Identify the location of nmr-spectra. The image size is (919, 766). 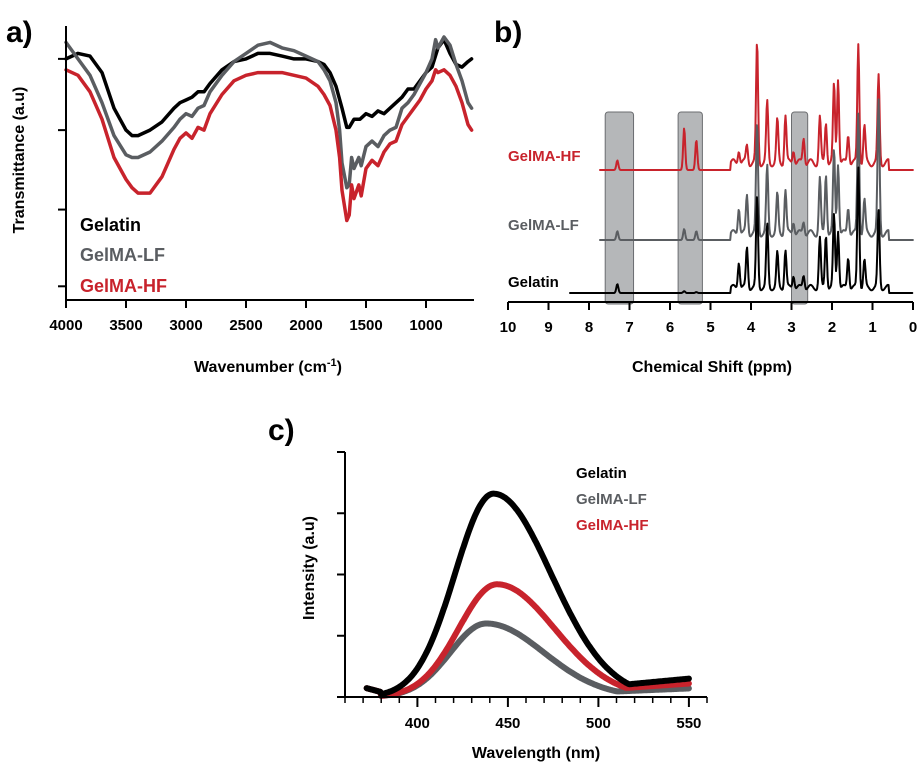
(741, 168).